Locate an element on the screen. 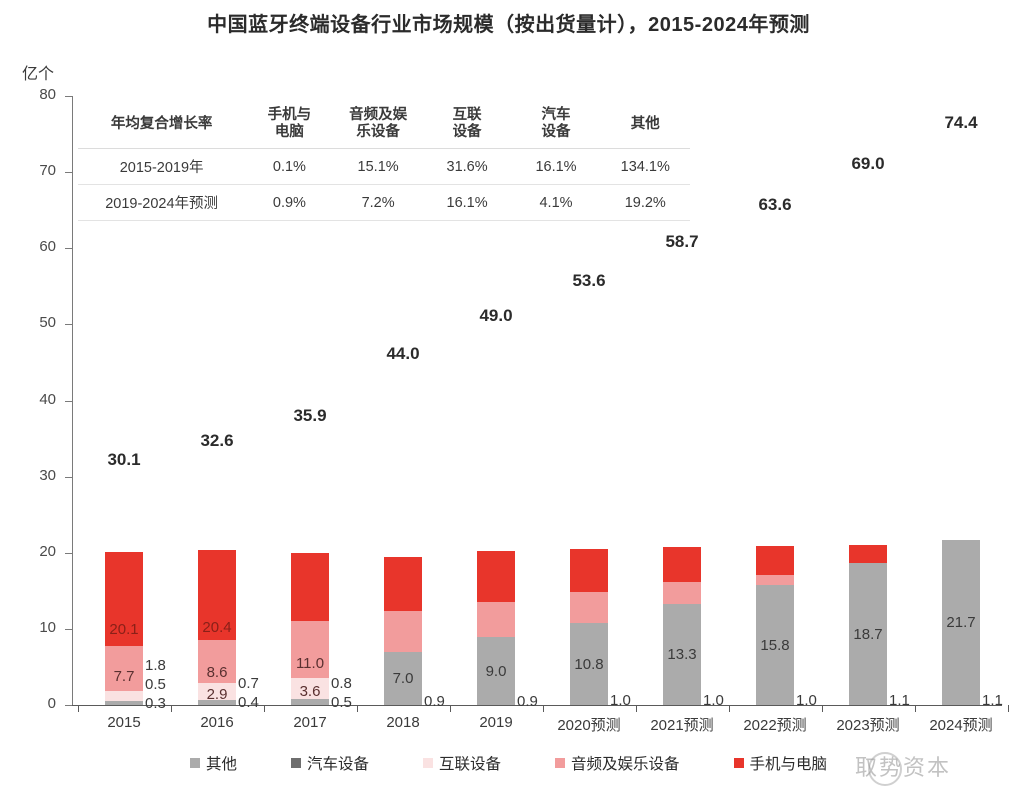  bar-total-label: 30.1 is located at coordinates (124, 459).